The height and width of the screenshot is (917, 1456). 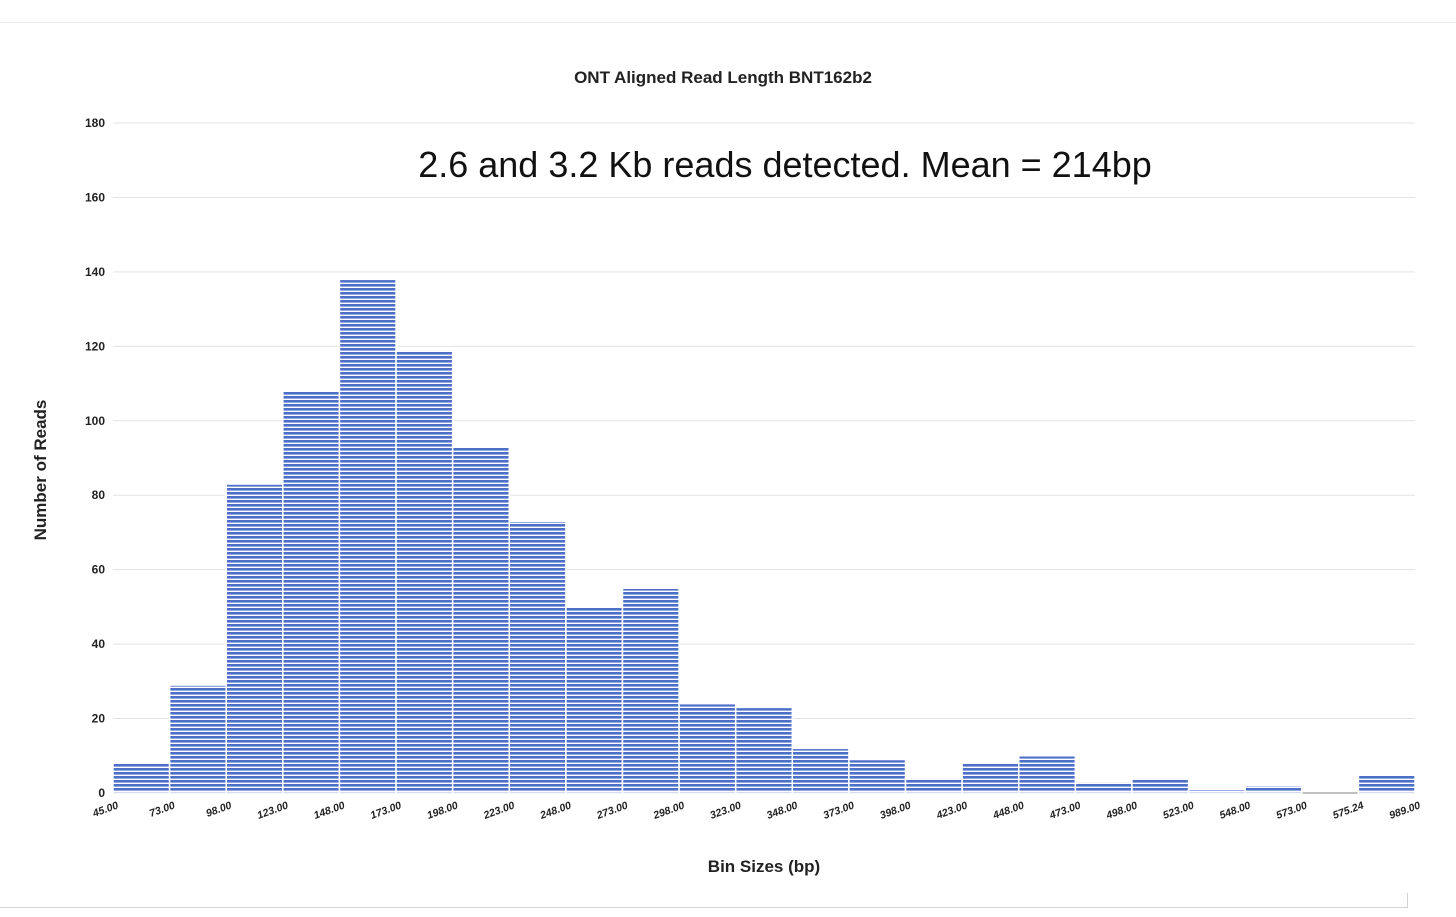 I want to click on x-tick-label: 498.00, so click(x=1121, y=810).